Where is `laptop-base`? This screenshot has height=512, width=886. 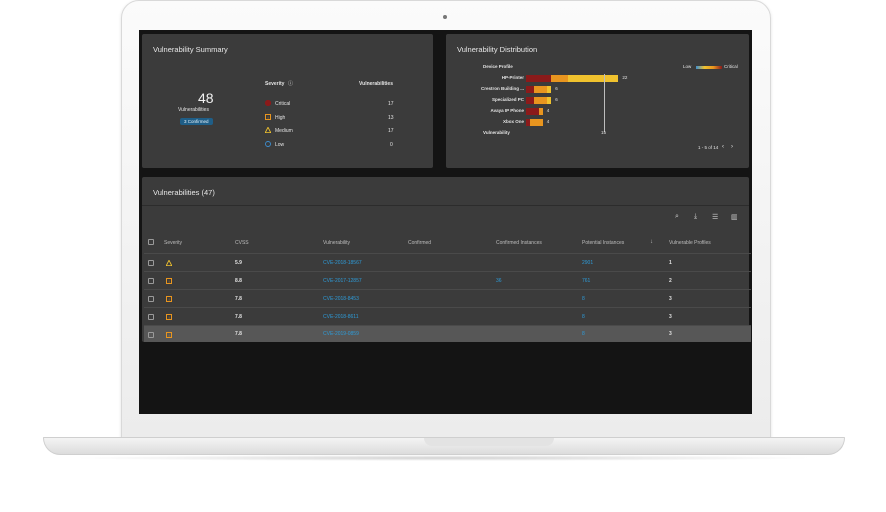
laptop-base is located at coordinates (444, 446).